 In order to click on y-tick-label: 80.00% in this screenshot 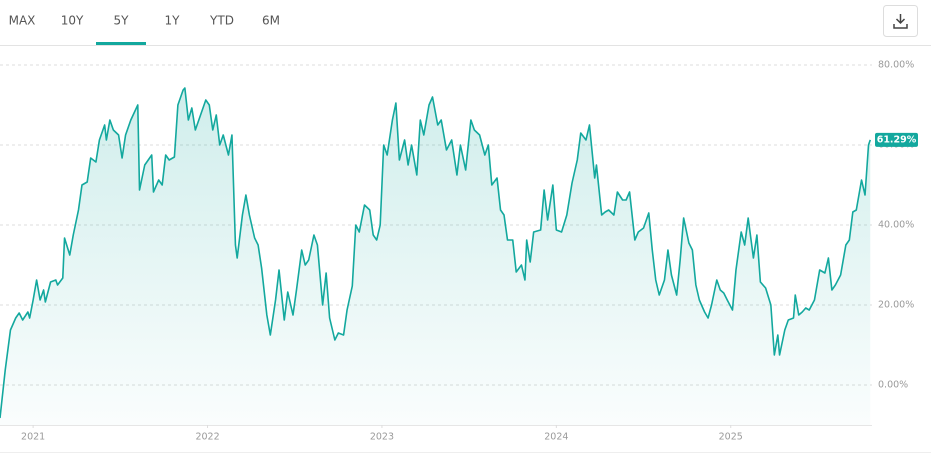, I will do `click(896, 65)`.